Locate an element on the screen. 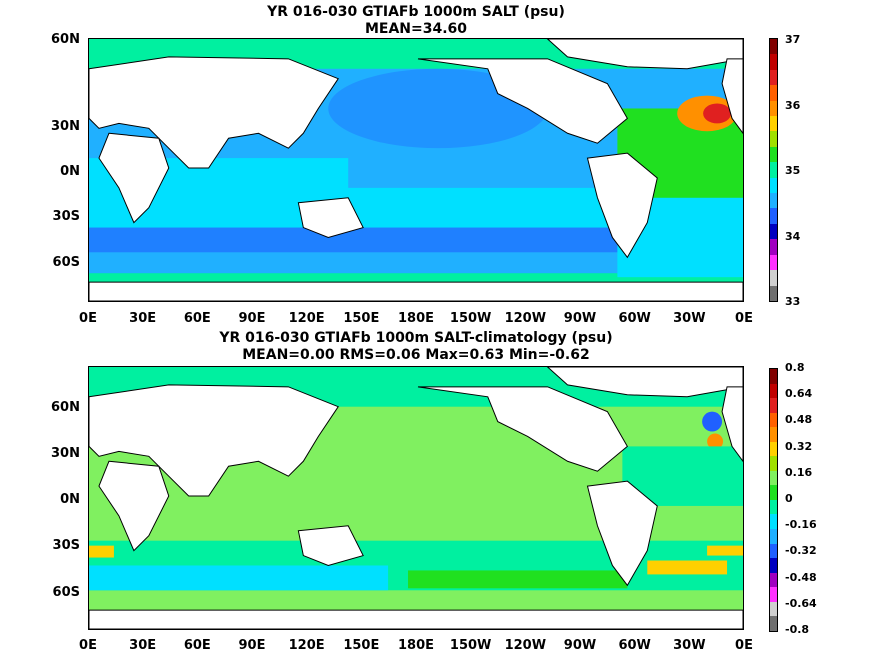 Image resolution: width=875 pixels, height=656 pixels. panel1-xtick: 90E is located at coordinates (252, 318).